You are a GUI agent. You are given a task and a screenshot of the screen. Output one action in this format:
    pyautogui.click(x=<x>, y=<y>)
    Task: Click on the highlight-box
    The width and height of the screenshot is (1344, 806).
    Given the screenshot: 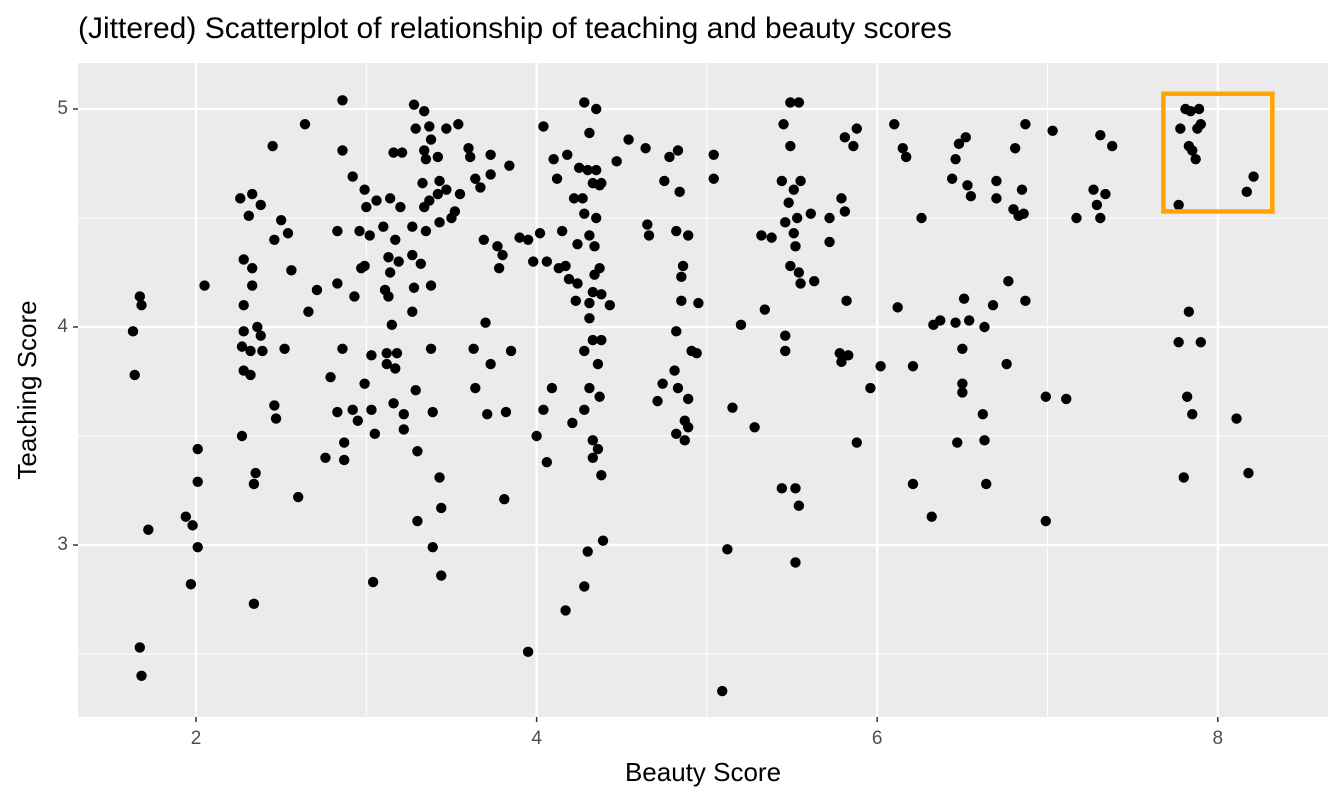 What is the action you would take?
    pyautogui.click(x=1218, y=152)
    